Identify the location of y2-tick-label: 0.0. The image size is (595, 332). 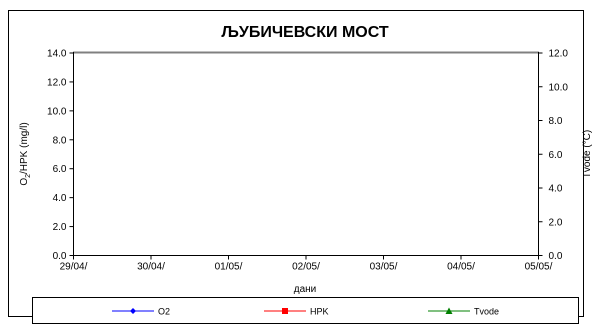
(556, 256).